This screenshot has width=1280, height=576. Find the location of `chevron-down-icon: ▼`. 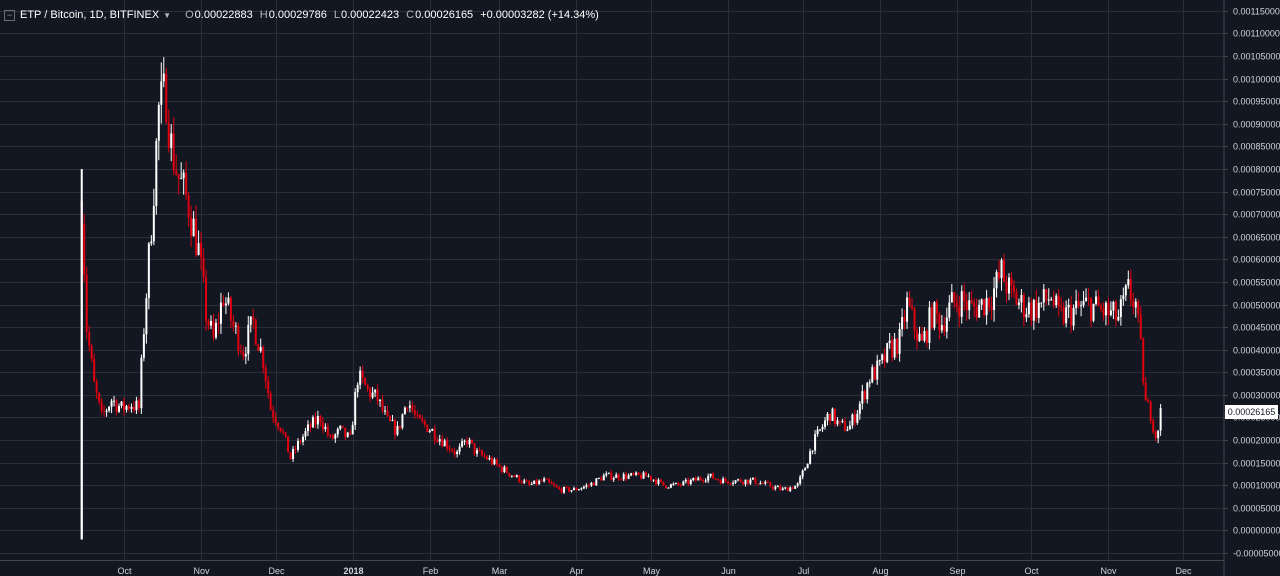

chevron-down-icon: ▼ is located at coordinates (167, 15).